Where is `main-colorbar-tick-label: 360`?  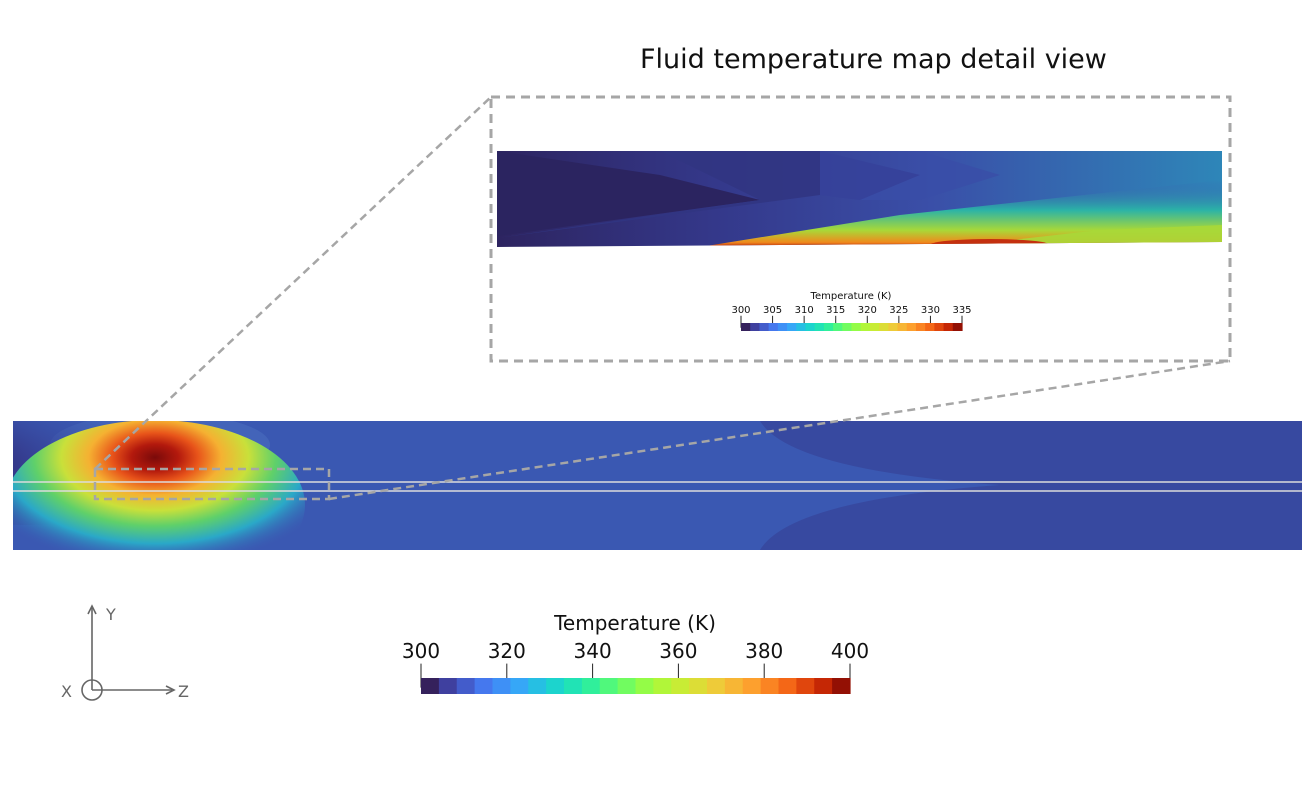
main-colorbar-tick-label: 360 is located at coordinates (678, 651).